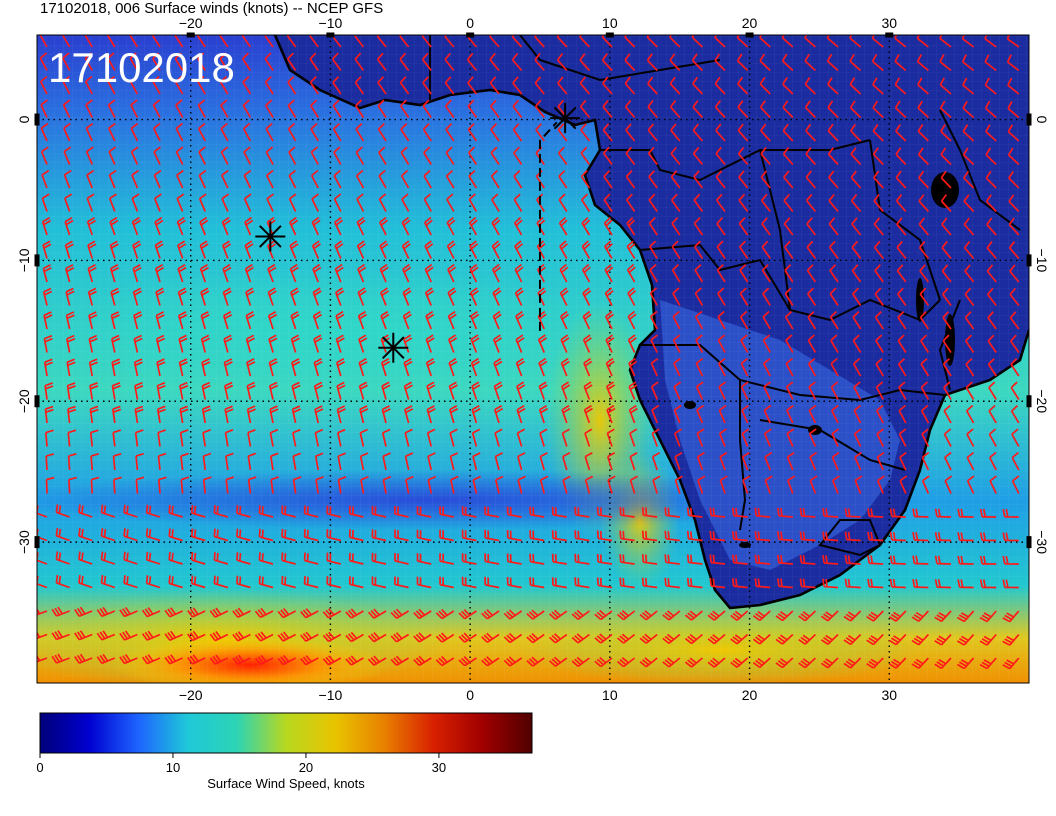  Describe the element at coordinates (191, 695) in the screenshot. I see `bottom-lon-label: −20` at that location.